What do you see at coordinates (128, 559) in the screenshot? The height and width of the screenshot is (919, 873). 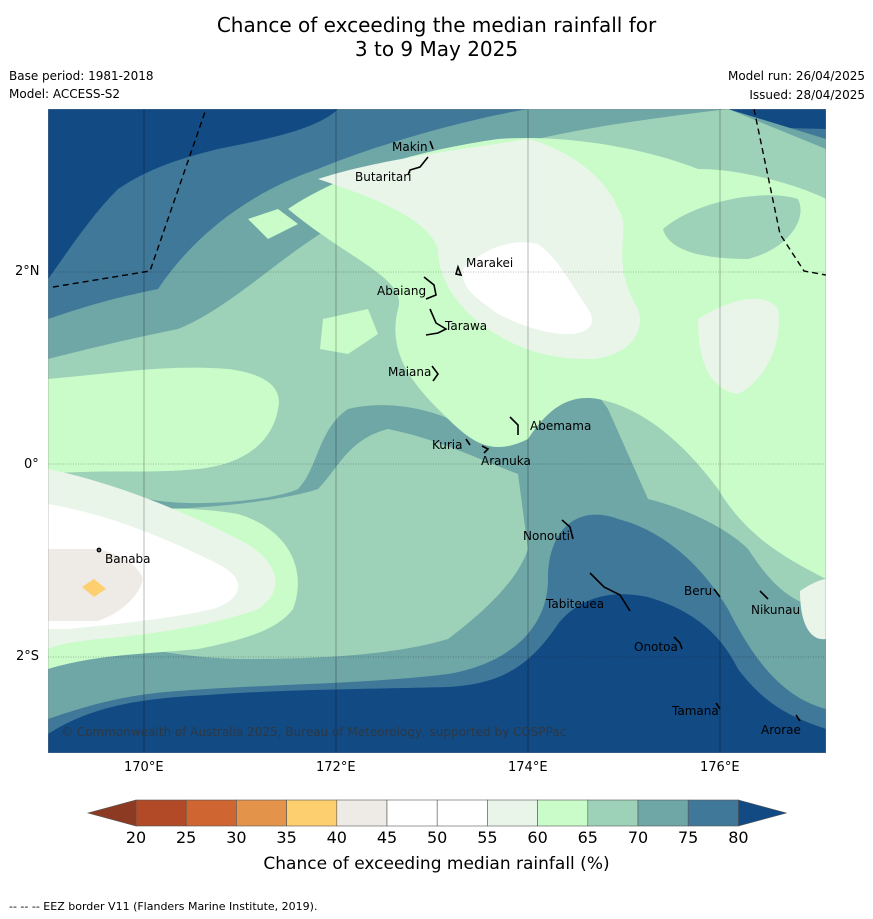 I see `place-label: Banaba` at bounding box center [128, 559].